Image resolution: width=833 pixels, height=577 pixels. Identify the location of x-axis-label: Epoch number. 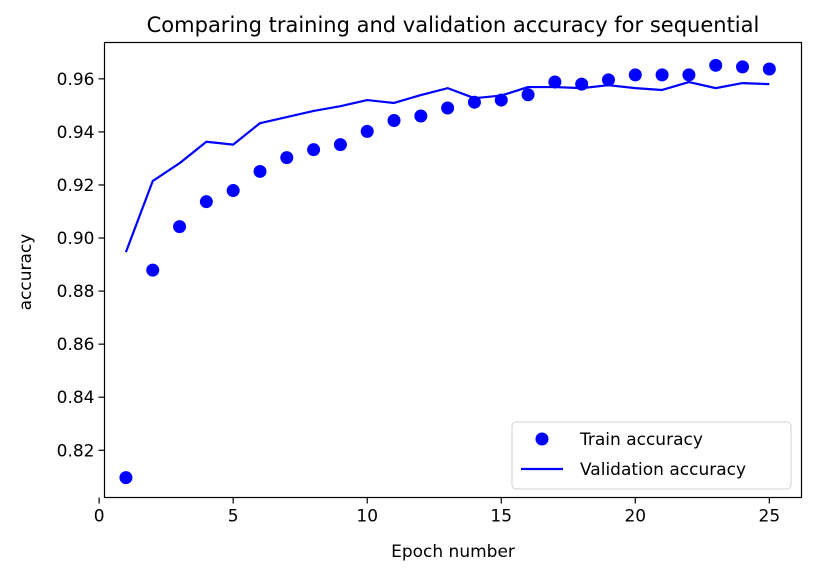
(453, 552).